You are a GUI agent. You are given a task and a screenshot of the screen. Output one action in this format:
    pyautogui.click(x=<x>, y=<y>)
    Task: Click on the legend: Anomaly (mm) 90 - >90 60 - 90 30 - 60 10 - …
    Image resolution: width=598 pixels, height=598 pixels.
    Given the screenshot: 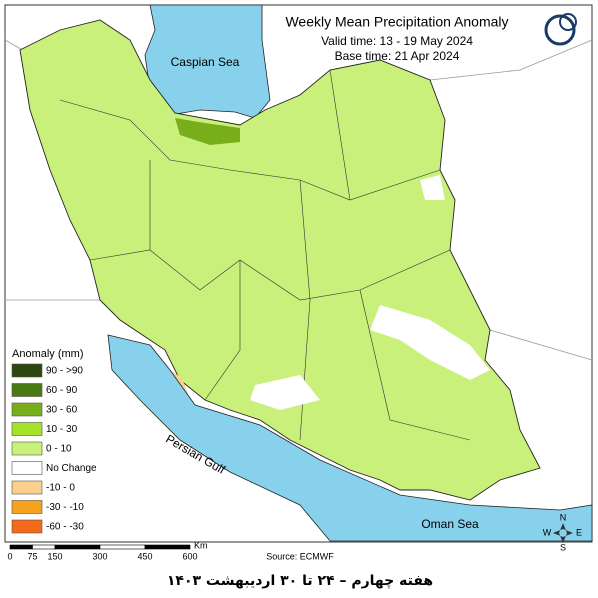 What is the action you would take?
    pyautogui.click(x=58, y=442)
    